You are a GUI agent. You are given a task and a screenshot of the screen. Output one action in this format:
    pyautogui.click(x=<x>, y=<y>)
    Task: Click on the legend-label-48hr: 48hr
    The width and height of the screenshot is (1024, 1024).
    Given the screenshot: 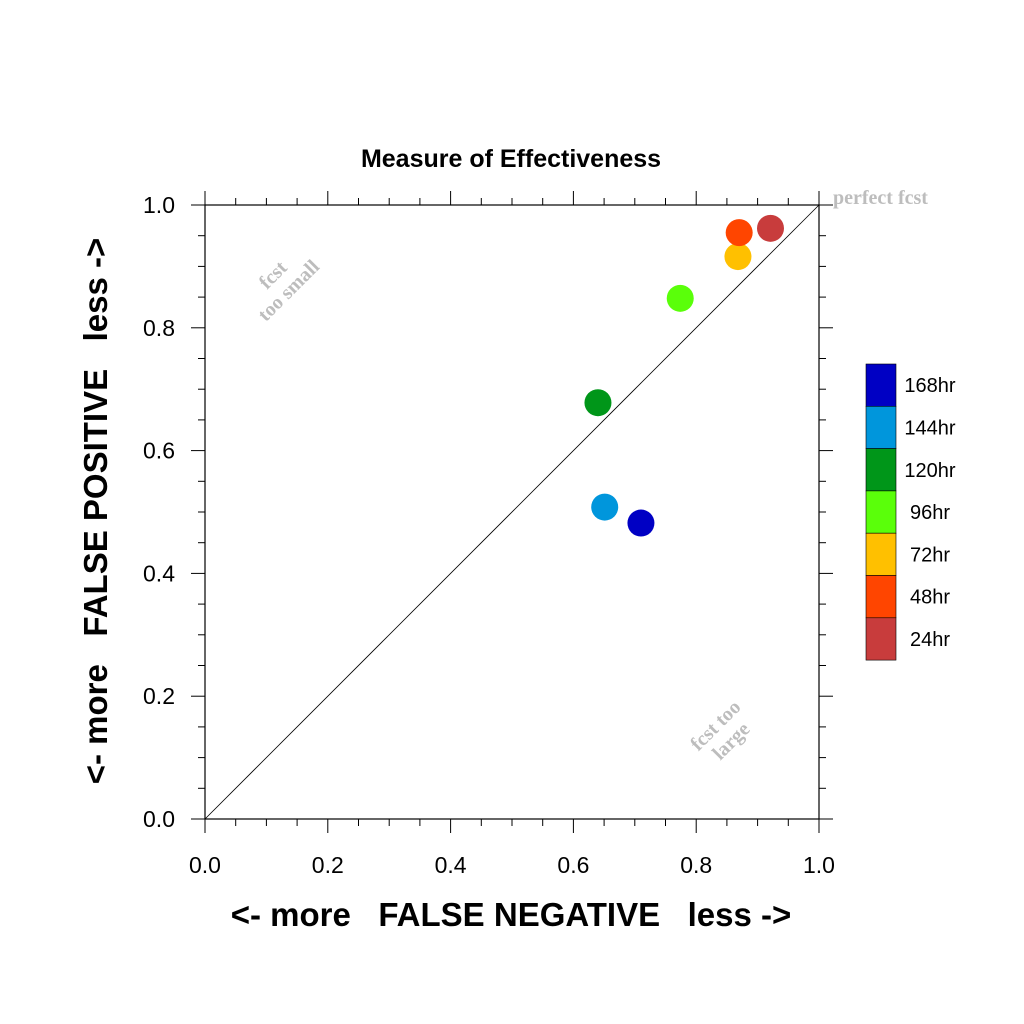 What is the action you would take?
    pyautogui.click(x=930, y=598)
    